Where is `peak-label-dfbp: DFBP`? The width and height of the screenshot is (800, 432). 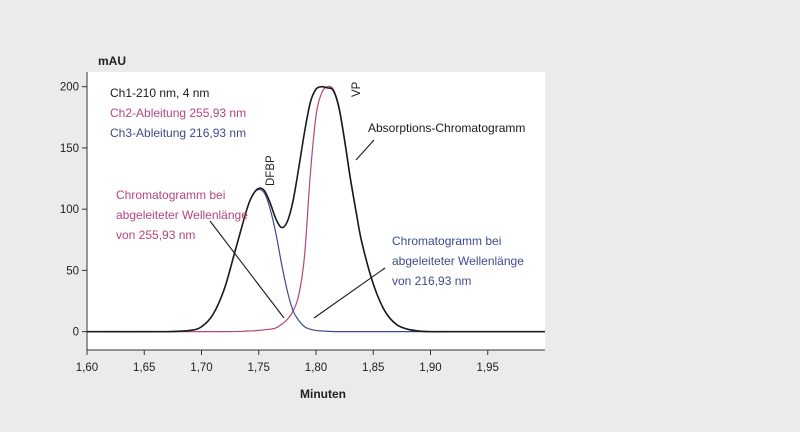 peak-label-dfbp: DFBP is located at coordinates (271, 170).